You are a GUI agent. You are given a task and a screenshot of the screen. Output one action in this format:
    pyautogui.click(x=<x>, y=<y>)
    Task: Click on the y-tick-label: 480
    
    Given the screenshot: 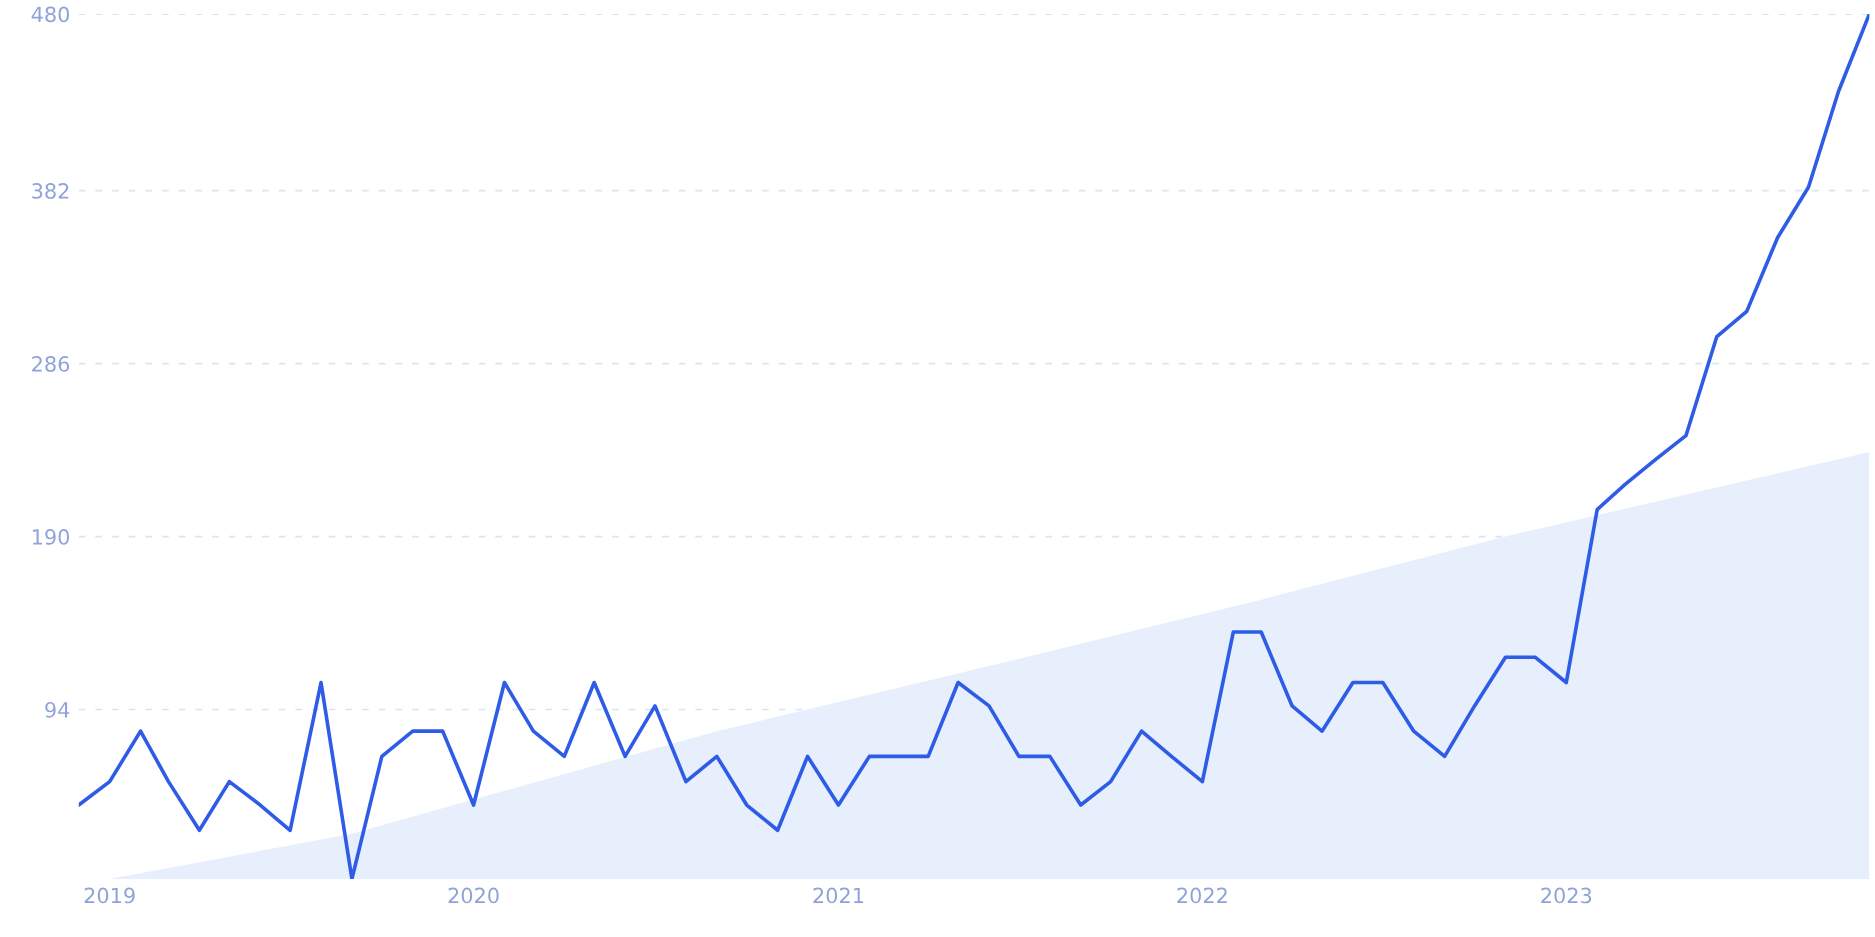 What is the action you would take?
    pyautogui.click(x=50, y=14)
    